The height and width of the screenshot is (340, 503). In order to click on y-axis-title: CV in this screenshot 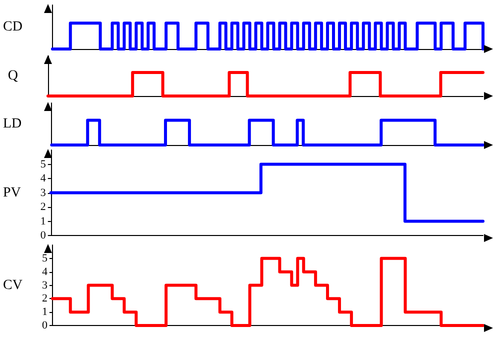, I will do `click(12, 285)`.